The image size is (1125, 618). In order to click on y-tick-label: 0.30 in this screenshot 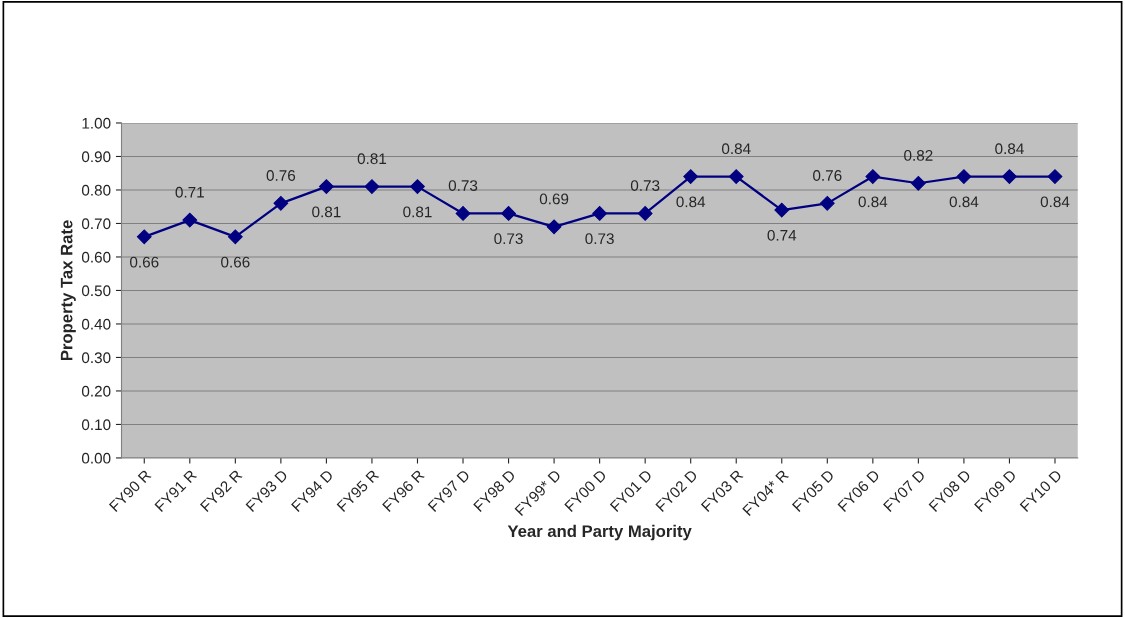, I will do `click(96, 358)`.